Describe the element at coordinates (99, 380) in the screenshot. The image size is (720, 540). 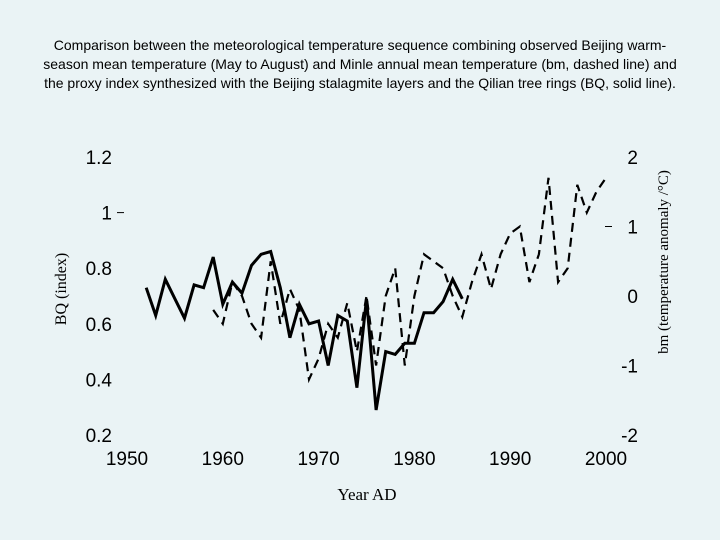
I see `left-y-tick-label: 0.4` at that location.